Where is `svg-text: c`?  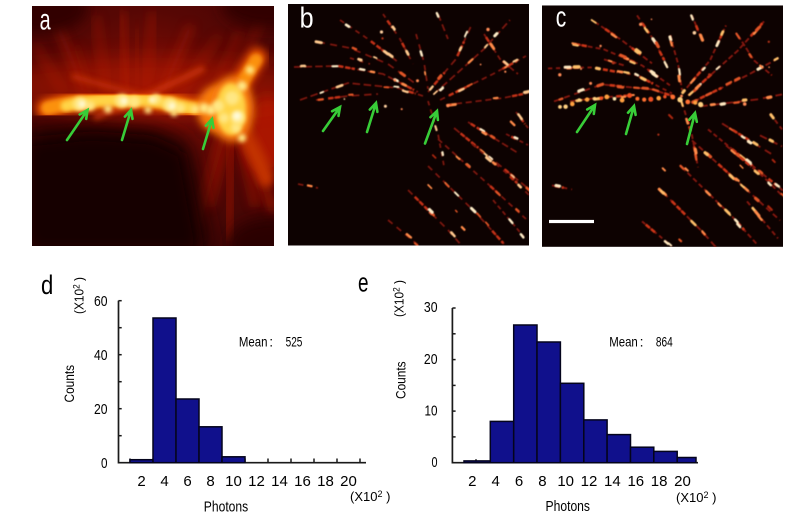
svg-text: c is located at coordinates (561, 18).